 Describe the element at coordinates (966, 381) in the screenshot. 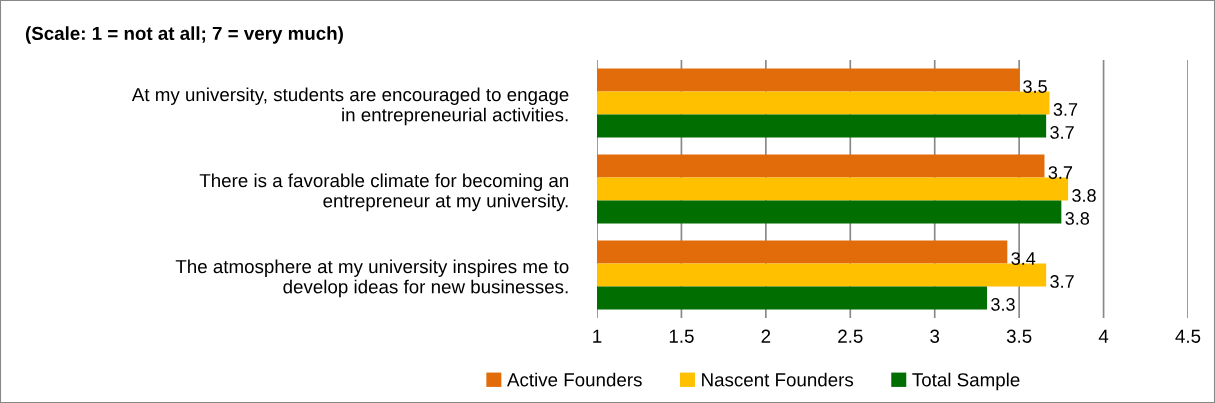

I see `legend-label: Total Sample` at that location.